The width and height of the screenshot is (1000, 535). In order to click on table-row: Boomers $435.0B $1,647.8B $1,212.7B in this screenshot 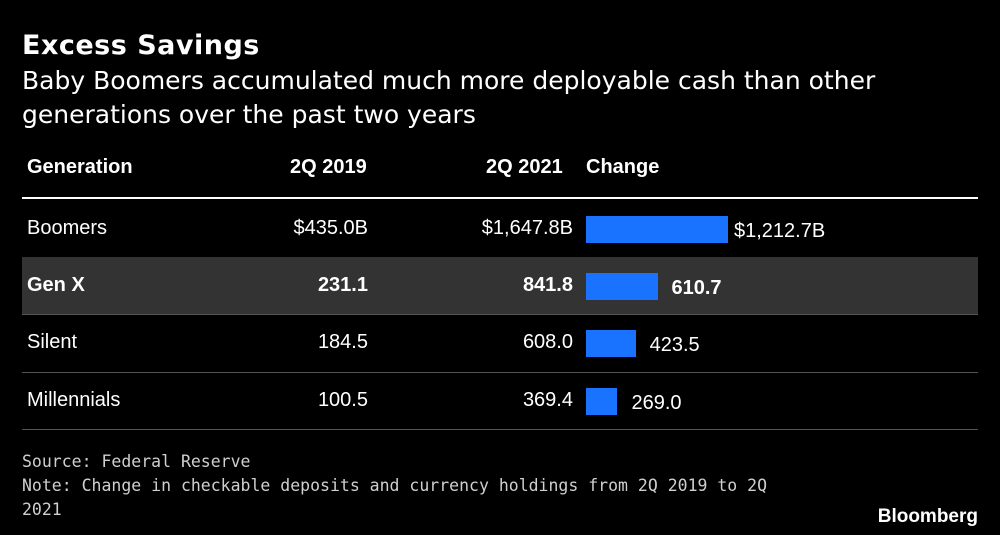, I will do `click(500, 228)`.